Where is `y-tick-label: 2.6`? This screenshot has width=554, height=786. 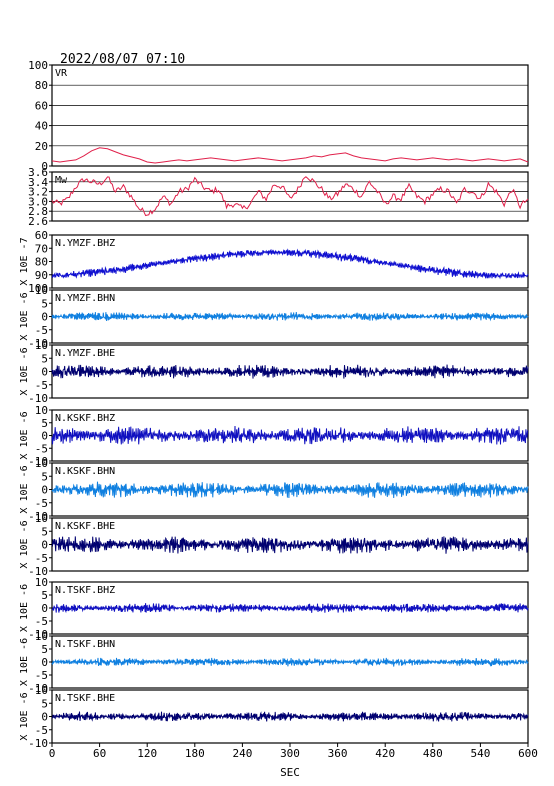 y-tick-label: 2.6 is located at coordinates (38, 221).